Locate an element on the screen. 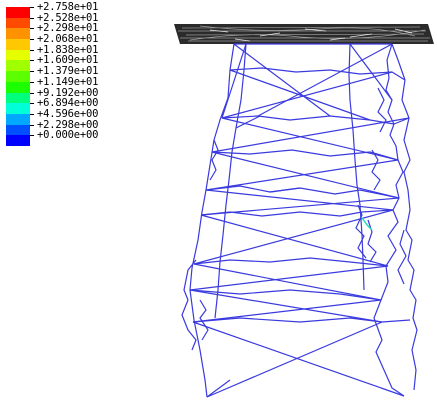  leg-right-outer is located at coordinates (404, 217).